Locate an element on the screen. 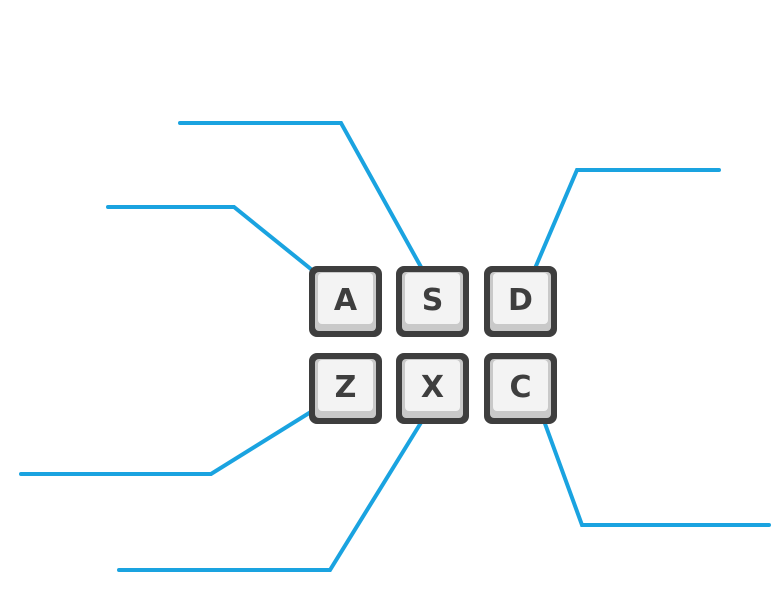  key-d: D is located at coordinates (520, 301).